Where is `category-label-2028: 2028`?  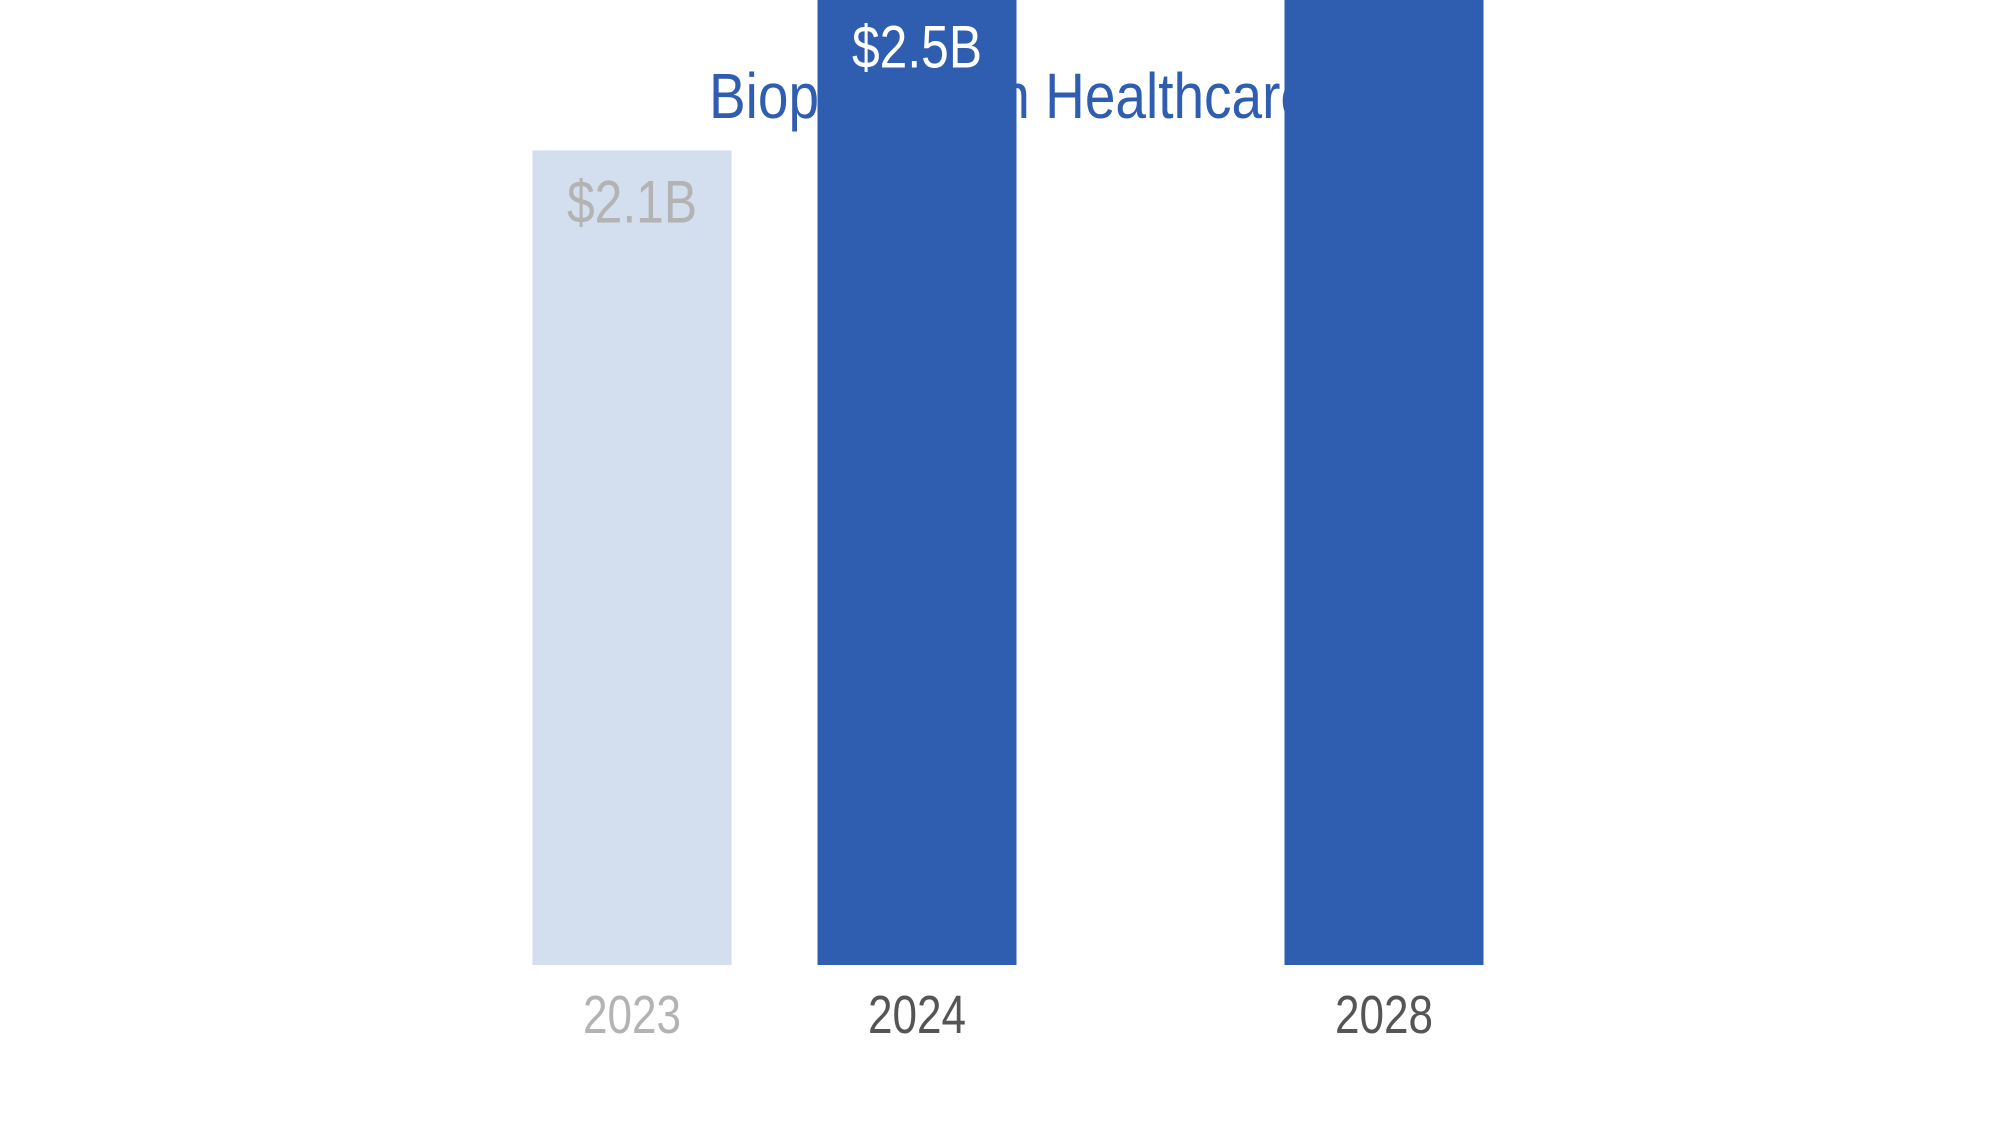
category-label-2028: 2028 is located at coordinates (1384, 1015).